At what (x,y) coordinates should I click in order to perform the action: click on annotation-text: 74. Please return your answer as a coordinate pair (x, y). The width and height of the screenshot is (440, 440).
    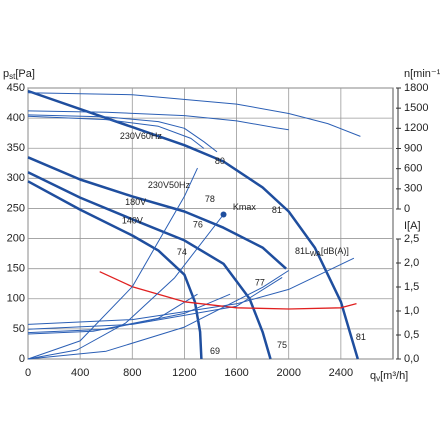
    Looking at the image, I should click on (182, 252).